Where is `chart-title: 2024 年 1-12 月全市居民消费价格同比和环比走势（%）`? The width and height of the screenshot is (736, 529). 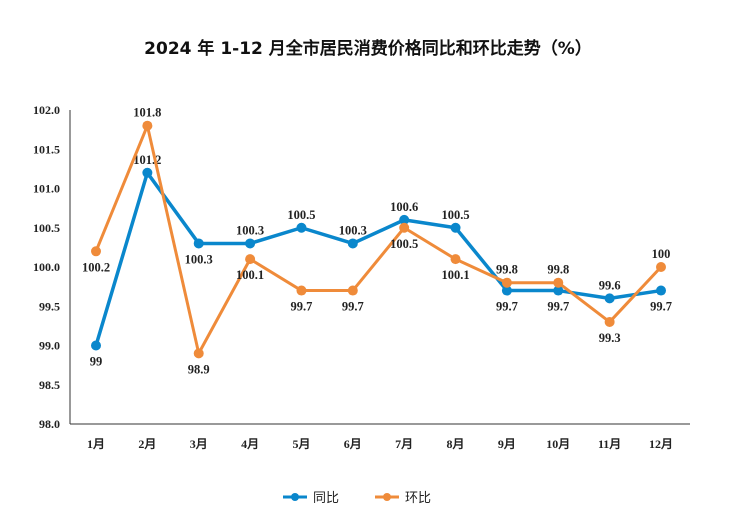
chart-title: 2024 年 1-12 月全市居民消费价格同比和环比走势（%） is located at coordinates (368, 48).